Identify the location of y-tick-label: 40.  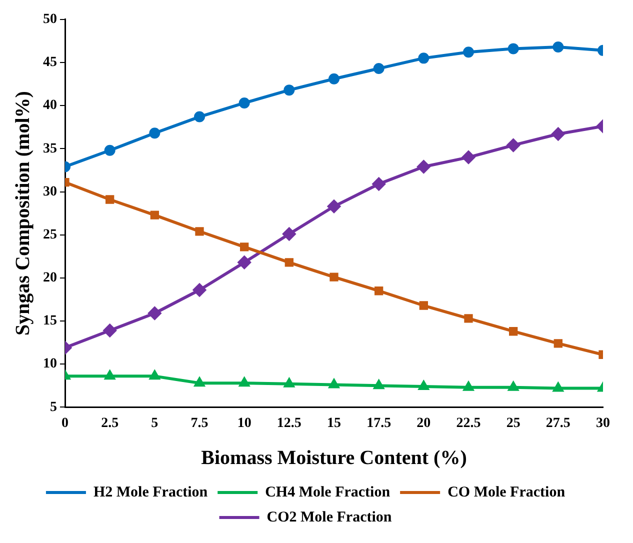
(50, 106).